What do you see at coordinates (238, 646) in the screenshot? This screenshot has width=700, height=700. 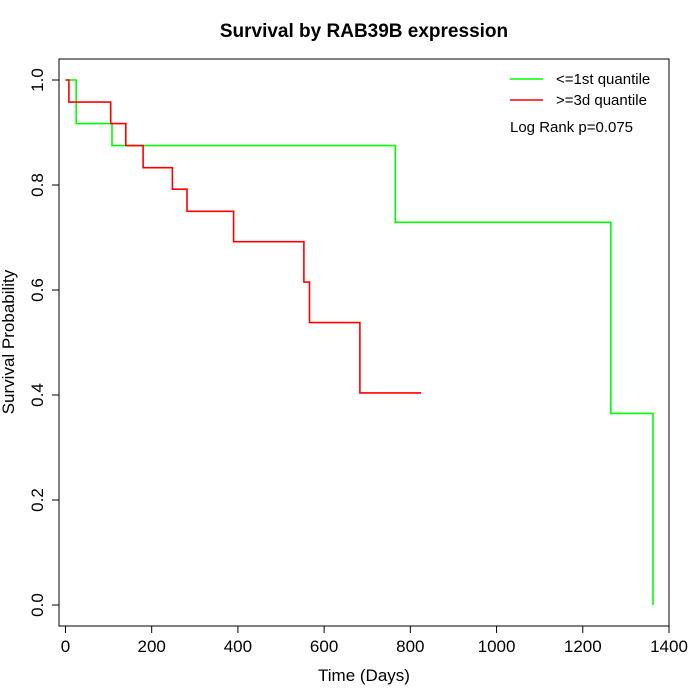 I see `x-tick-label: 400` at bounding box center [238, 646].